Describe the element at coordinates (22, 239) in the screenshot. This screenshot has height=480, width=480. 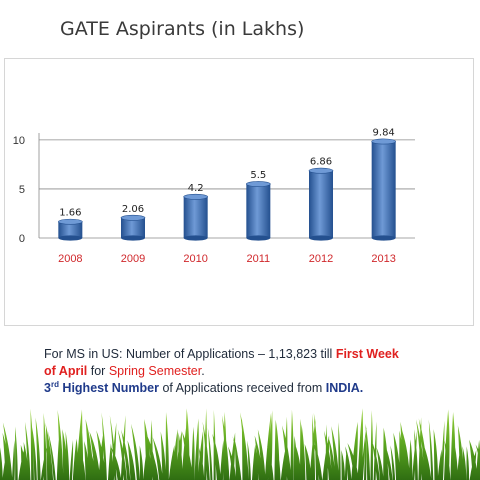
I see `y-tick-label: 0` at that location.